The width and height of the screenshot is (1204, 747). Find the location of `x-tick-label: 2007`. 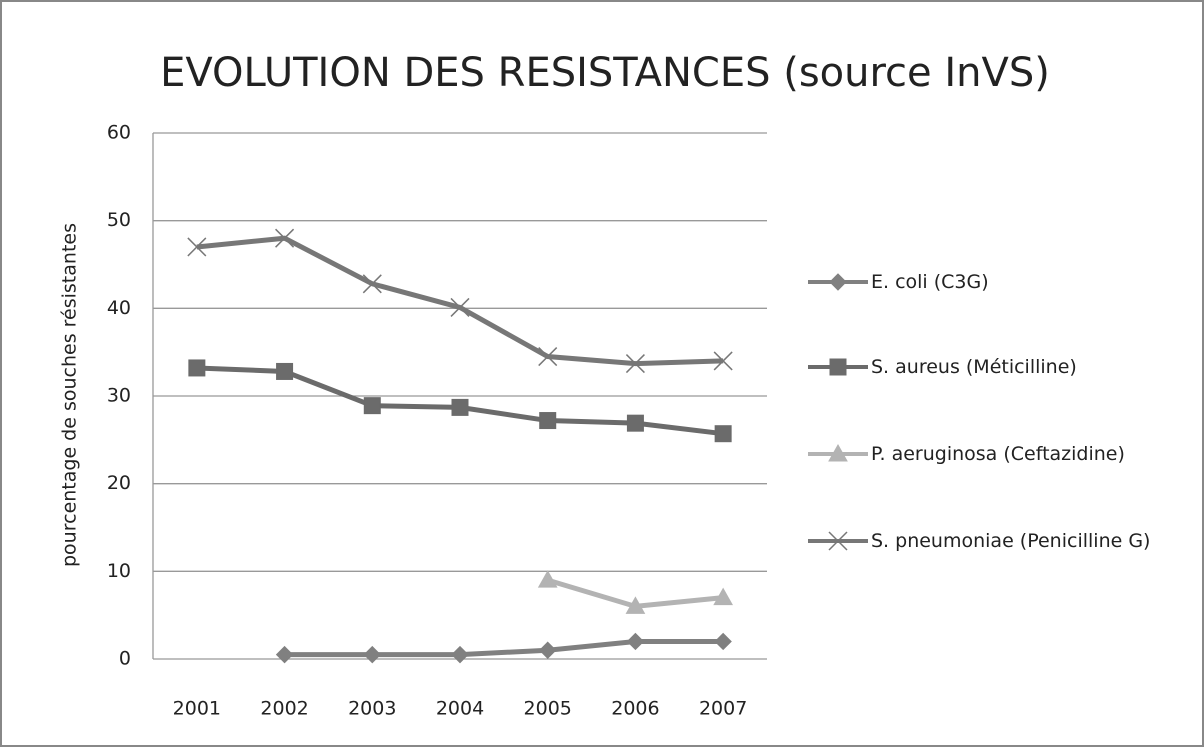

x-tick-label: 2007 is located at coordinates (723, 709).